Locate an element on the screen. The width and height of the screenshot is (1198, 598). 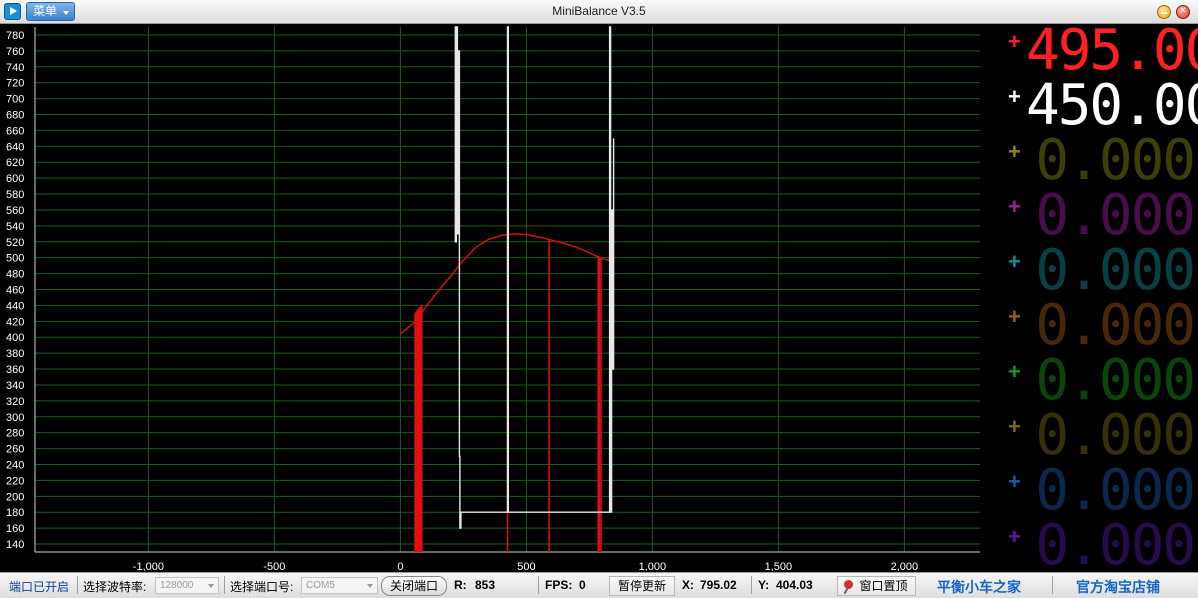
y-tick-label: 440 is located at coordinates (15, 306).